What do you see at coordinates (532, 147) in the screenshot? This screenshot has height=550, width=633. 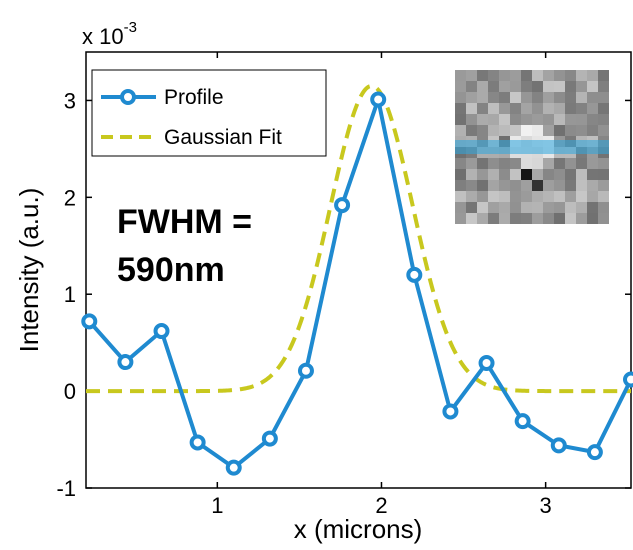 I see `psf-image-inset` at bounding box center [532, 147].